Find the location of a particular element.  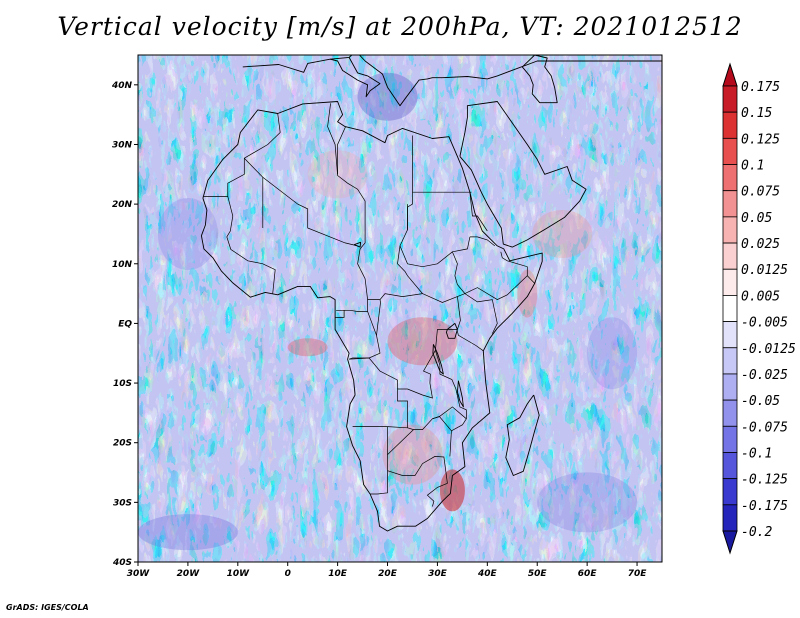

lat-tick-label: 40N is located at coordinates (122, 86).